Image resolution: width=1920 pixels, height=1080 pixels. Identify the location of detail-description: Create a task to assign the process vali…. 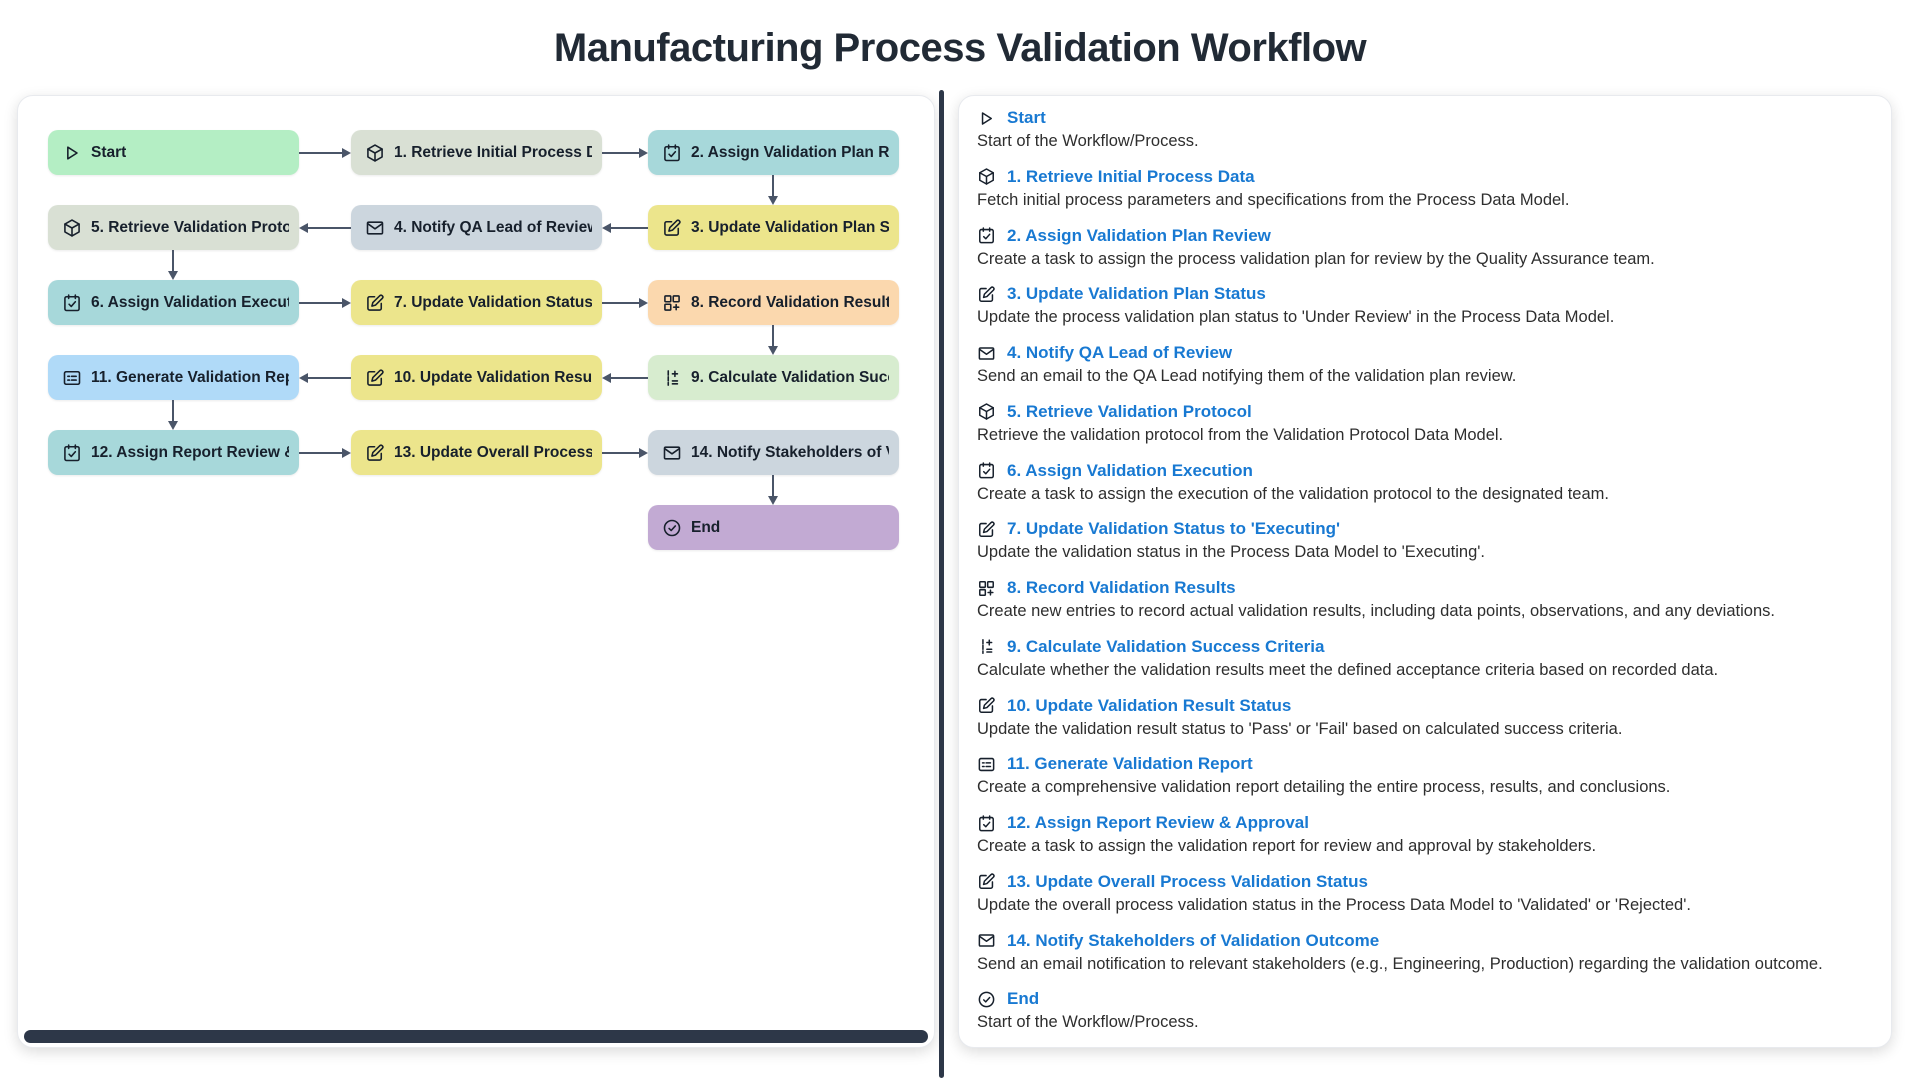
(1316, 258).